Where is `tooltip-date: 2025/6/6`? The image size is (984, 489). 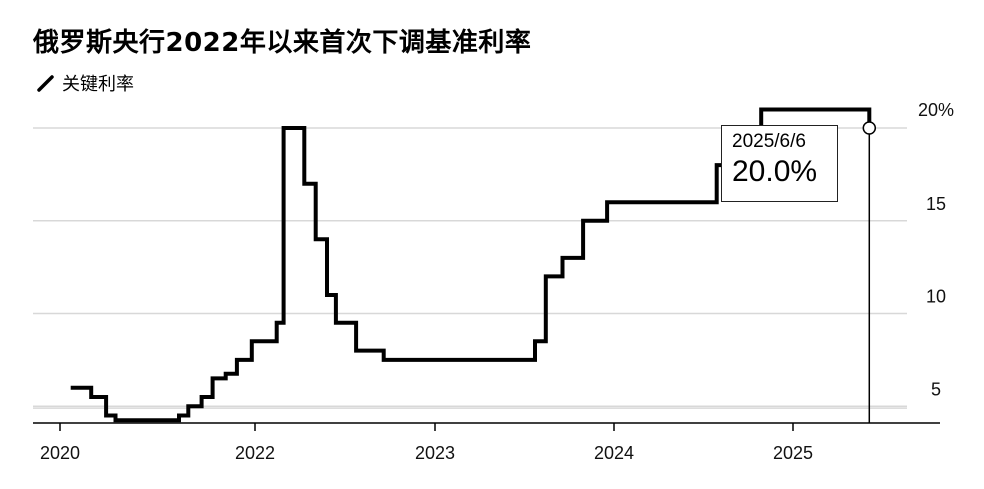 tooltip-date: 2025/6/6 is located at coordinates (769, 141).